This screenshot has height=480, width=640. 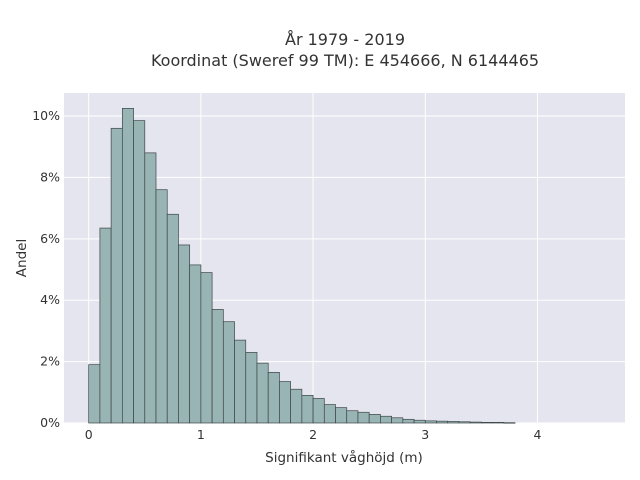 I want to click on x-axis-label: Signifikant våghöjd (m), so click(x=344, y=457).